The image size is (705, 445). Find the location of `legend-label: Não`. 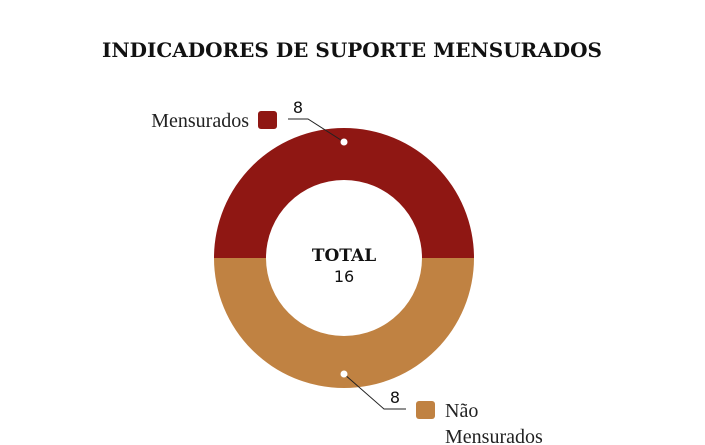

legend-label: Não is located at coordinates (461, 411).